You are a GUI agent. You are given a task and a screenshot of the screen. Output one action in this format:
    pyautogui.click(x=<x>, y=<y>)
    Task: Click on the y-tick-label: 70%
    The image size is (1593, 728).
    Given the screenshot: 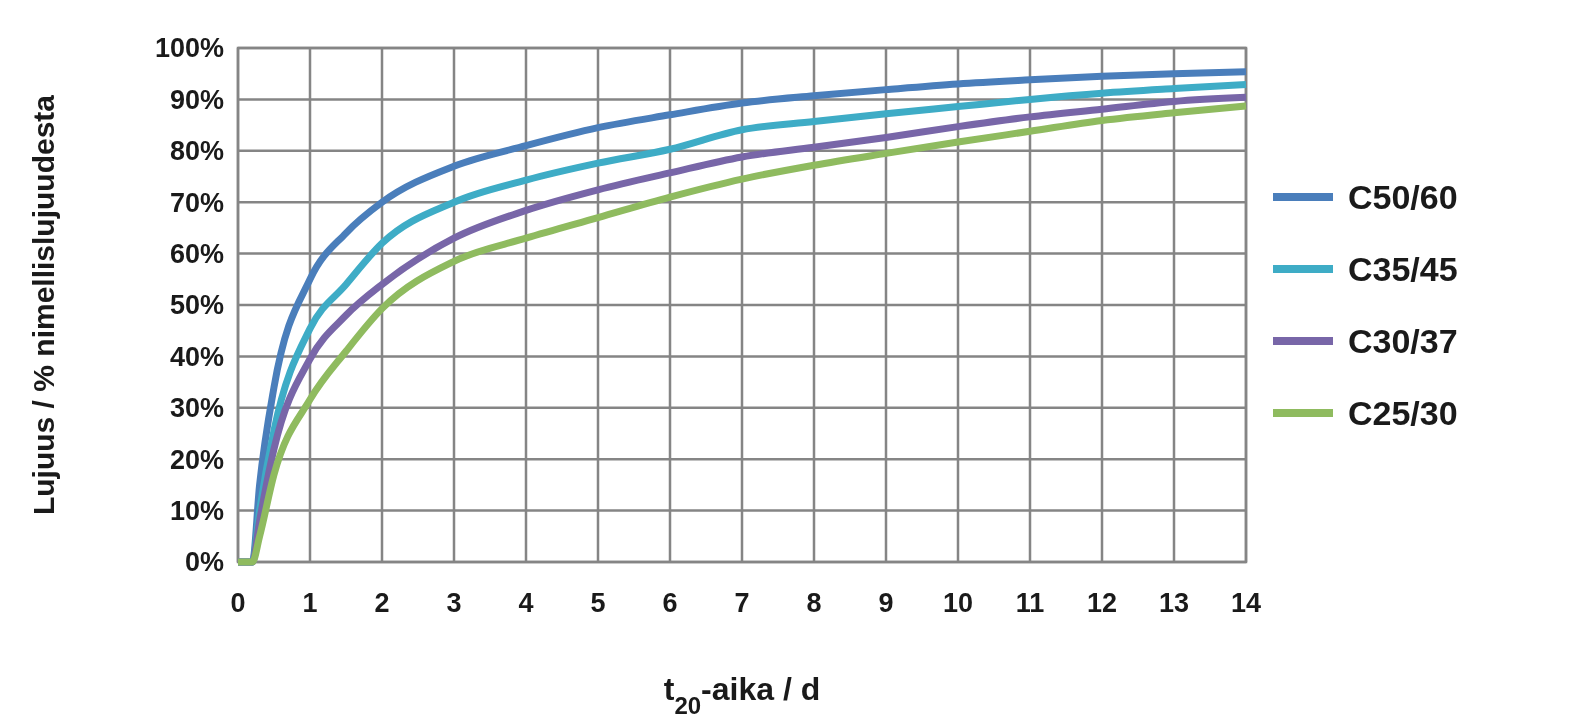 What is the action you would take?
    pyautogui.click(x=196, y=202)
    